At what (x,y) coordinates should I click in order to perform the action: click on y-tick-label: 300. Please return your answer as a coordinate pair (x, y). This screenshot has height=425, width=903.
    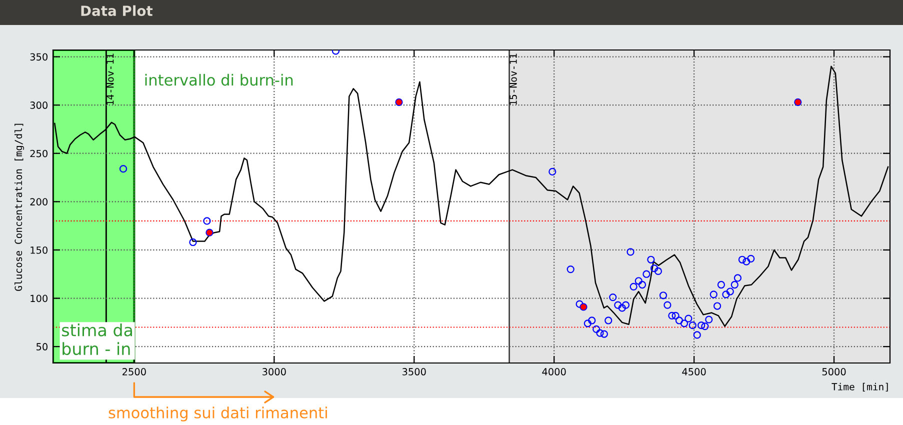
    Looking at the image, I should click on (39, 105).